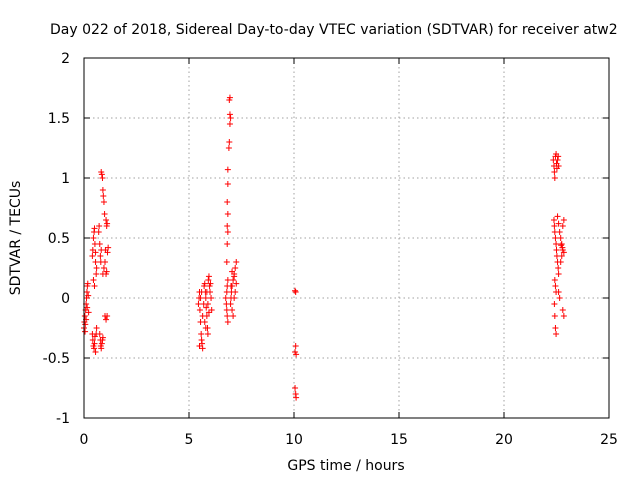  I want to click on y-tick-label: 1, so click(65, 179).